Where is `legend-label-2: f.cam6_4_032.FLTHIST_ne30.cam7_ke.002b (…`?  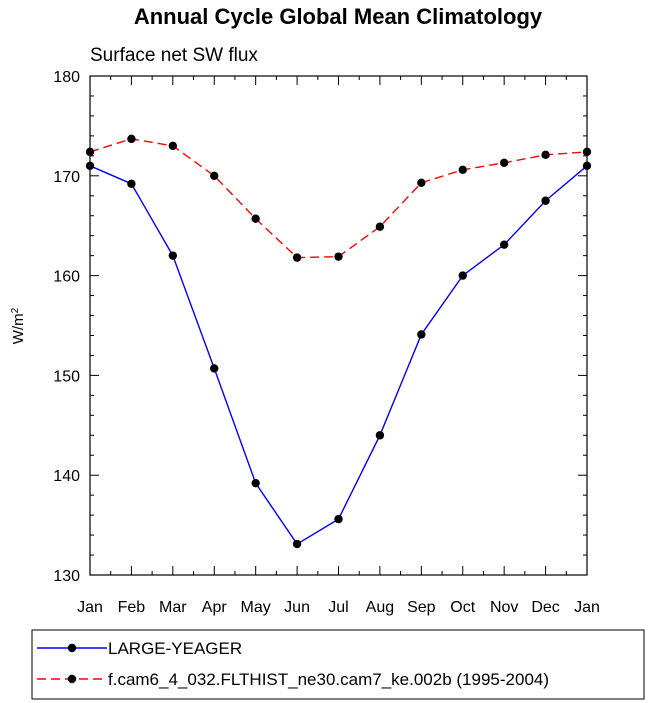 legend-label-2: f.cam6_4_032.FLTHIST_ne30.cam7_ke.002b (… is located at coordinates (328, 679).